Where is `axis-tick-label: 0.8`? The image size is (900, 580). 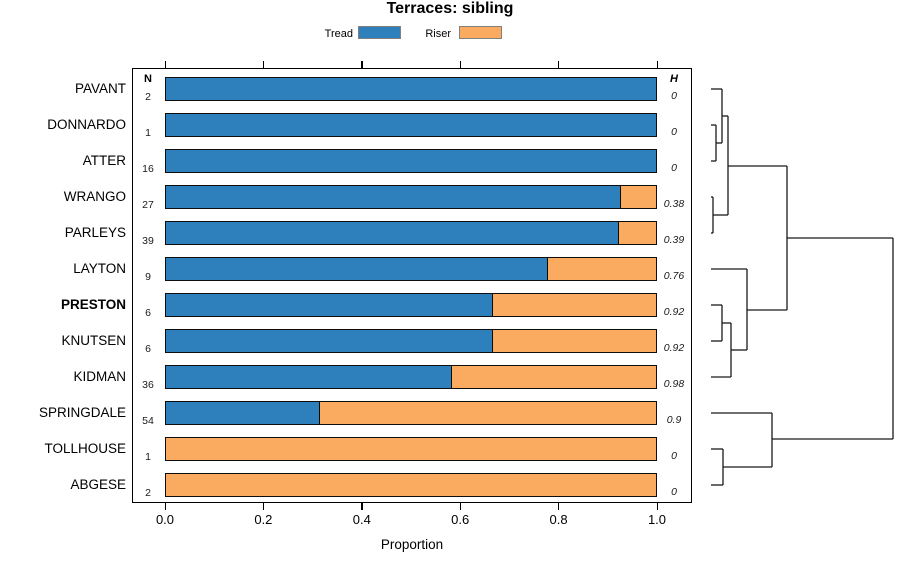
axis-tick-label: 0.8 is located at coordinates (558, 519).